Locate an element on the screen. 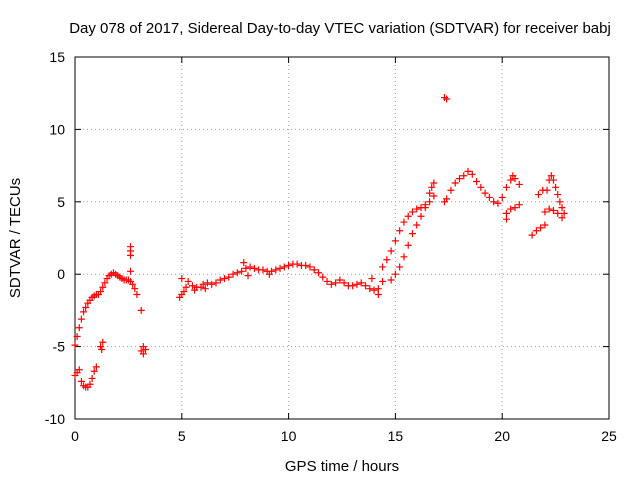 The width and height of the screenshot is (640, 480). x-tick-label: 5 is located at coordinates (182, 436).